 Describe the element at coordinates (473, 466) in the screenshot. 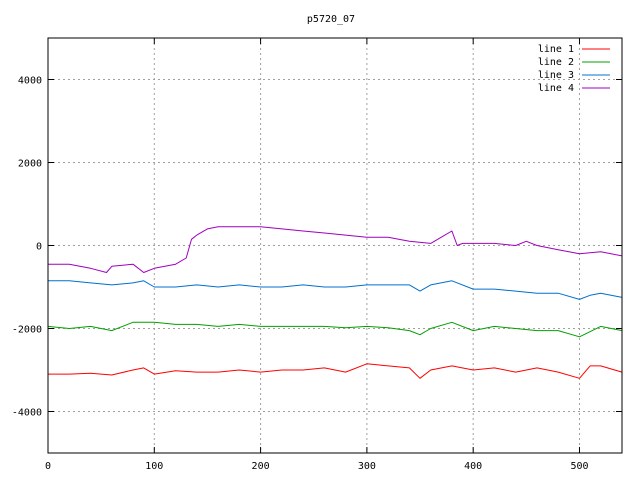

I see `x-tick-label: 400` at that location.